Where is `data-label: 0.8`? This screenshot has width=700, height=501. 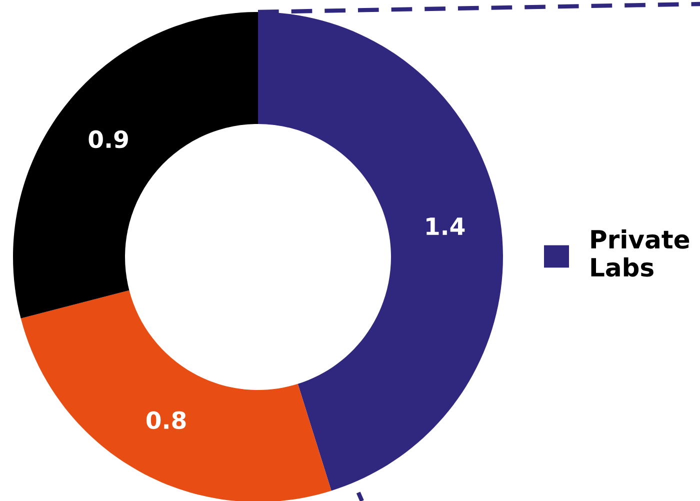
data-label: 0.8 is located at coordinates (166, 420).